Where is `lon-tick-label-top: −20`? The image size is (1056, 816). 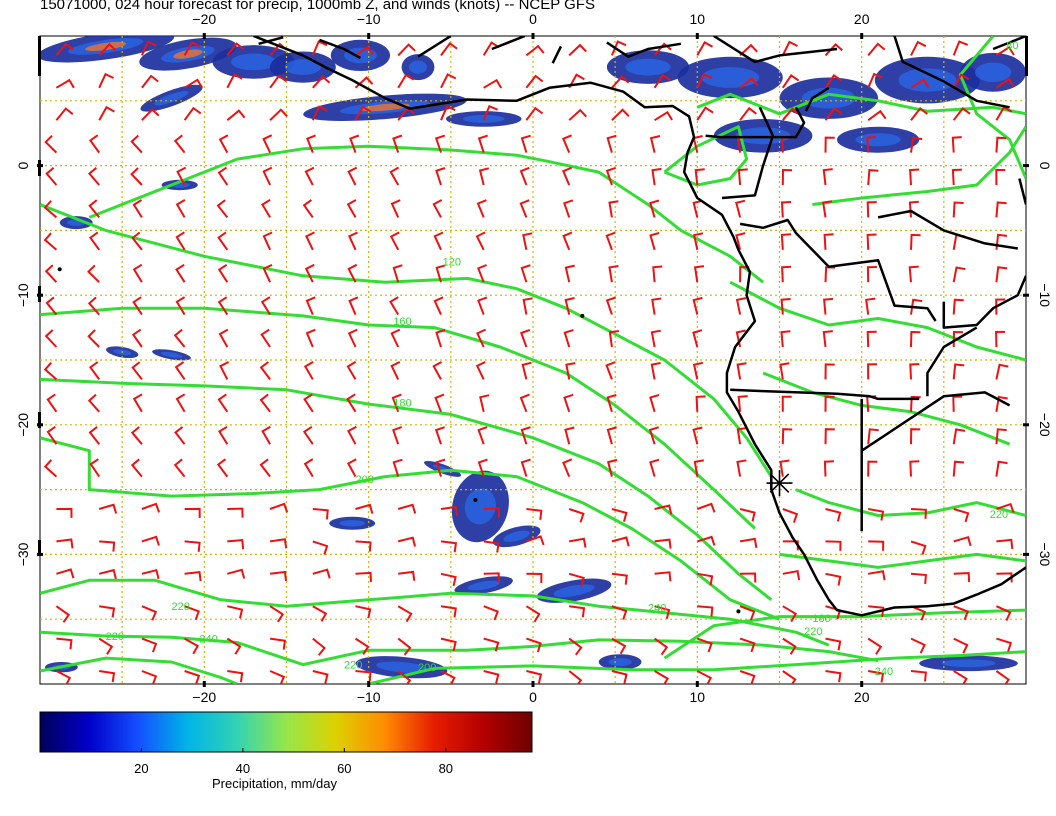 lon-tick-label-top: −20 is located at coordinates (204, 19).